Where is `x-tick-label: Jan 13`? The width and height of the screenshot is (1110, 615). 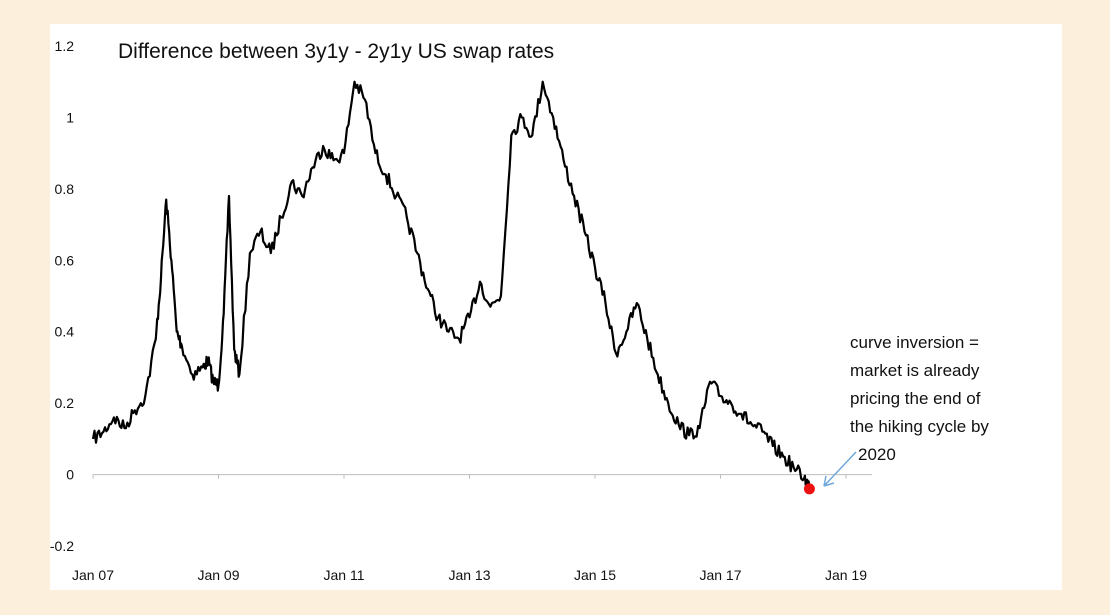 x-tick-label: Jan 13 is located at coordinates (469, 575).